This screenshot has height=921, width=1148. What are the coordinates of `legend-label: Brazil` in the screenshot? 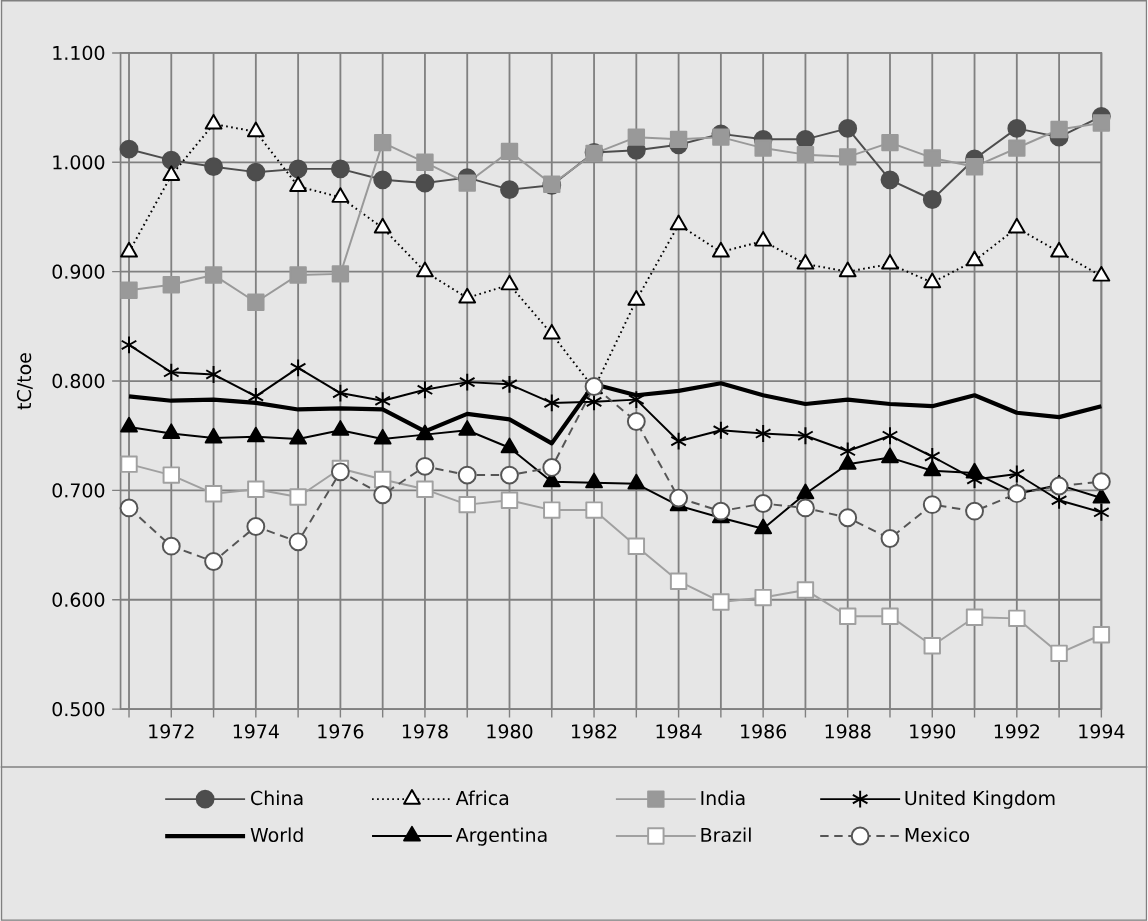 It's located at (726, 835).